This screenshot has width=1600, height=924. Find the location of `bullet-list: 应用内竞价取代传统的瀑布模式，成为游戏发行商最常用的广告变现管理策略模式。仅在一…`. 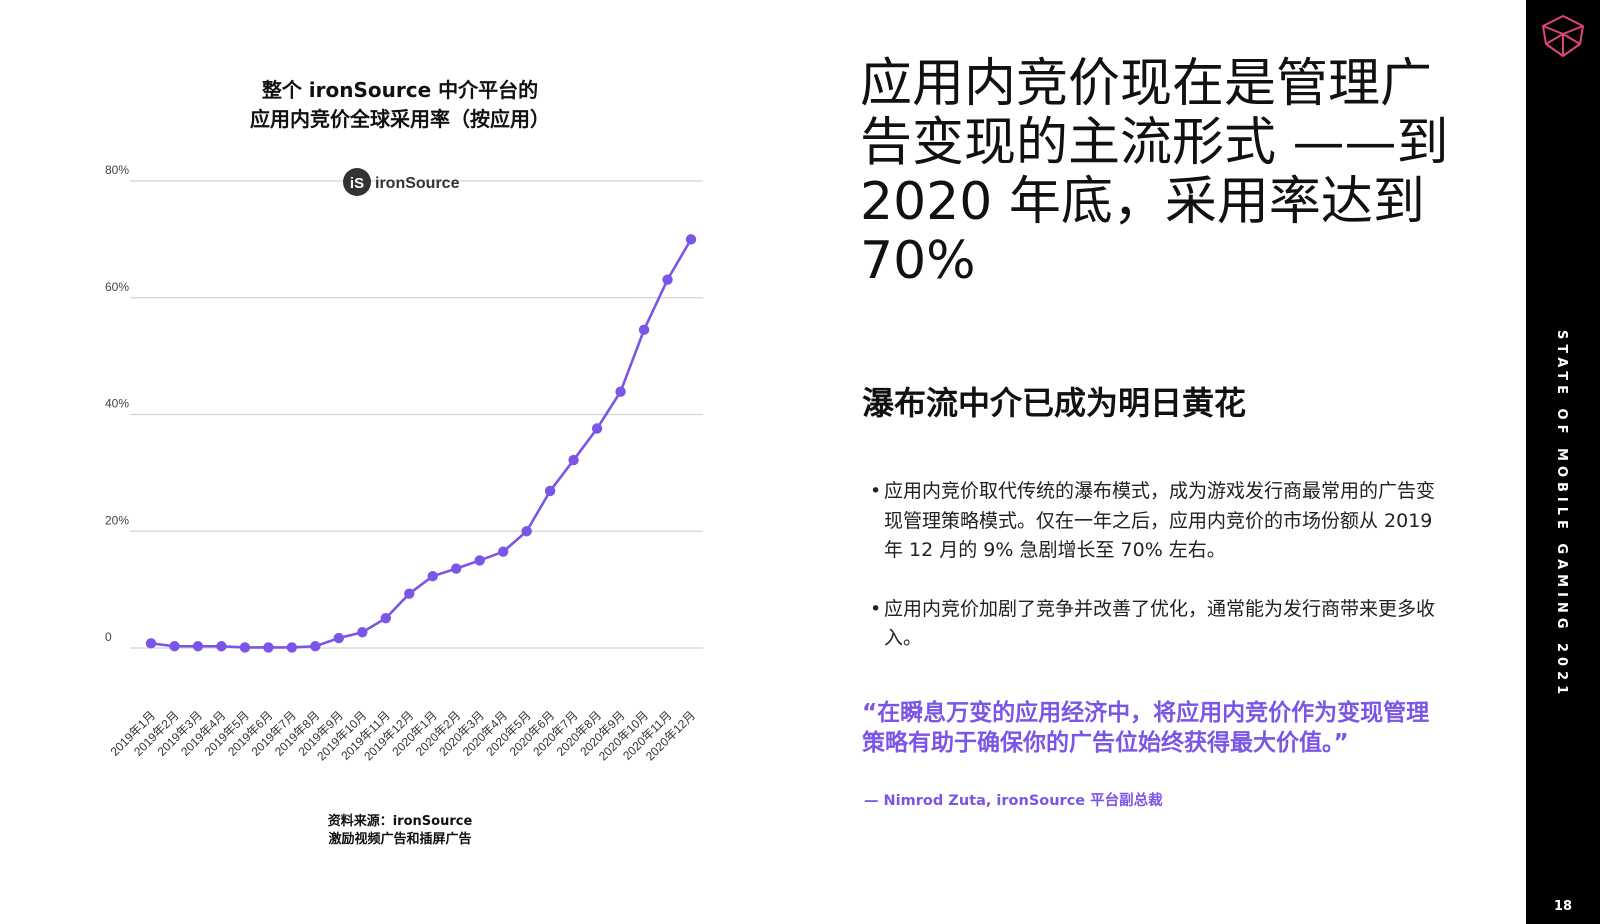

bullet-list: 应用内竞价取代传统的瀑布模式，成为游戏发行商最常用的广告变现管理策略模式。仅在一… is located at coordinates (1161, 580).